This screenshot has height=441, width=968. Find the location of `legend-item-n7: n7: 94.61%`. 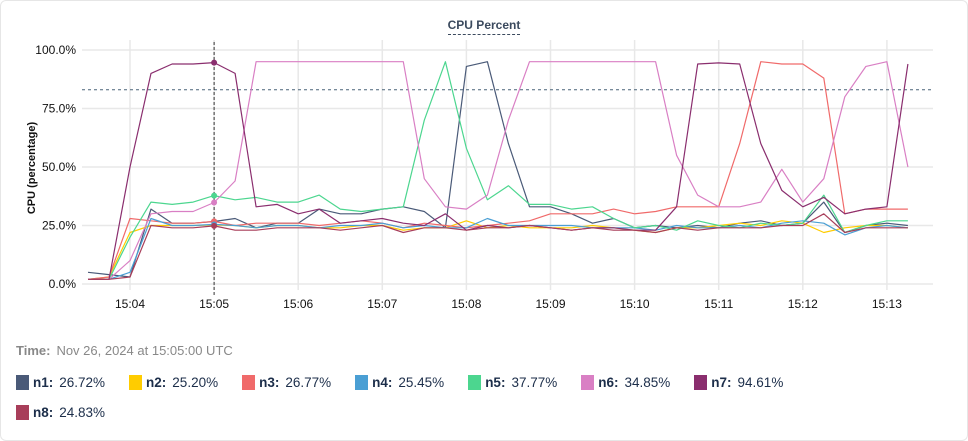

legend-item-n7: n7: 94.61% is located at coordinates (738, 382).